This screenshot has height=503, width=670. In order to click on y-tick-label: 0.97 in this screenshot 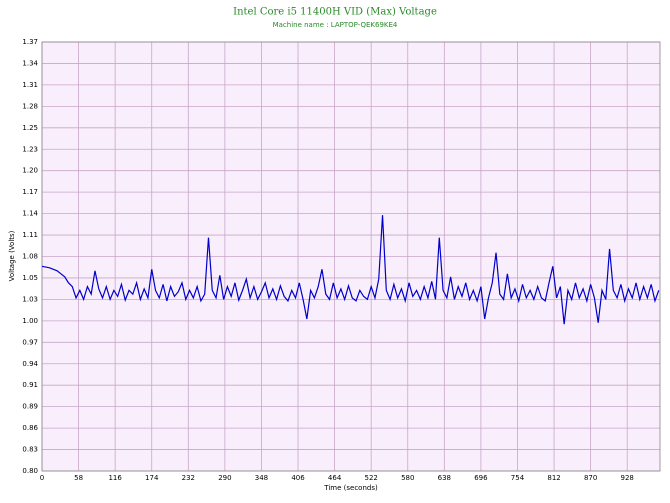, I will do `click(30, 342)`.